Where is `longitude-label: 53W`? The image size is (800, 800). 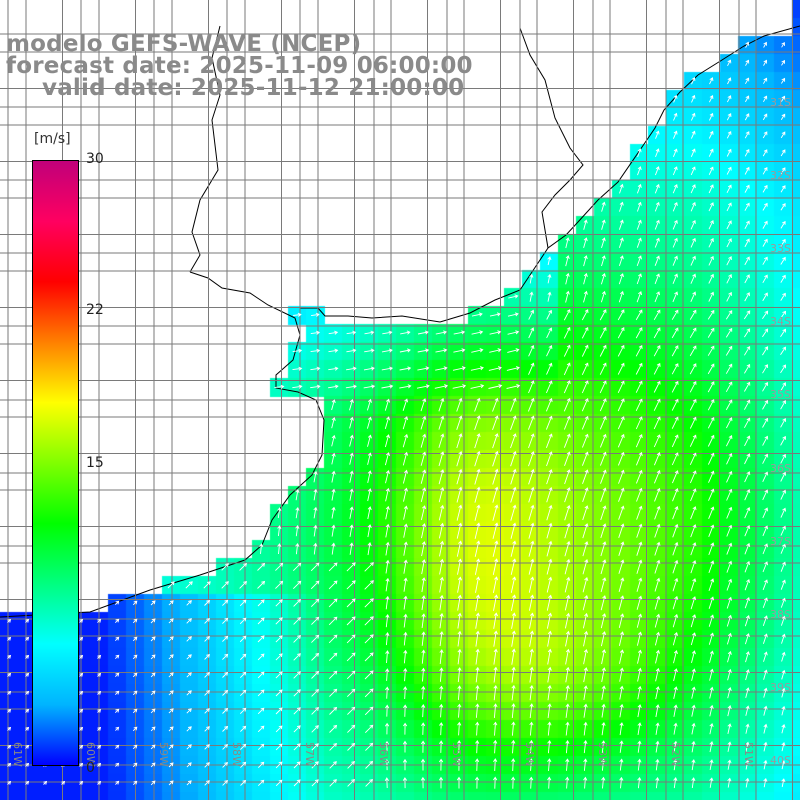
longitude-label: 53W is located at coordinates (602, 754).